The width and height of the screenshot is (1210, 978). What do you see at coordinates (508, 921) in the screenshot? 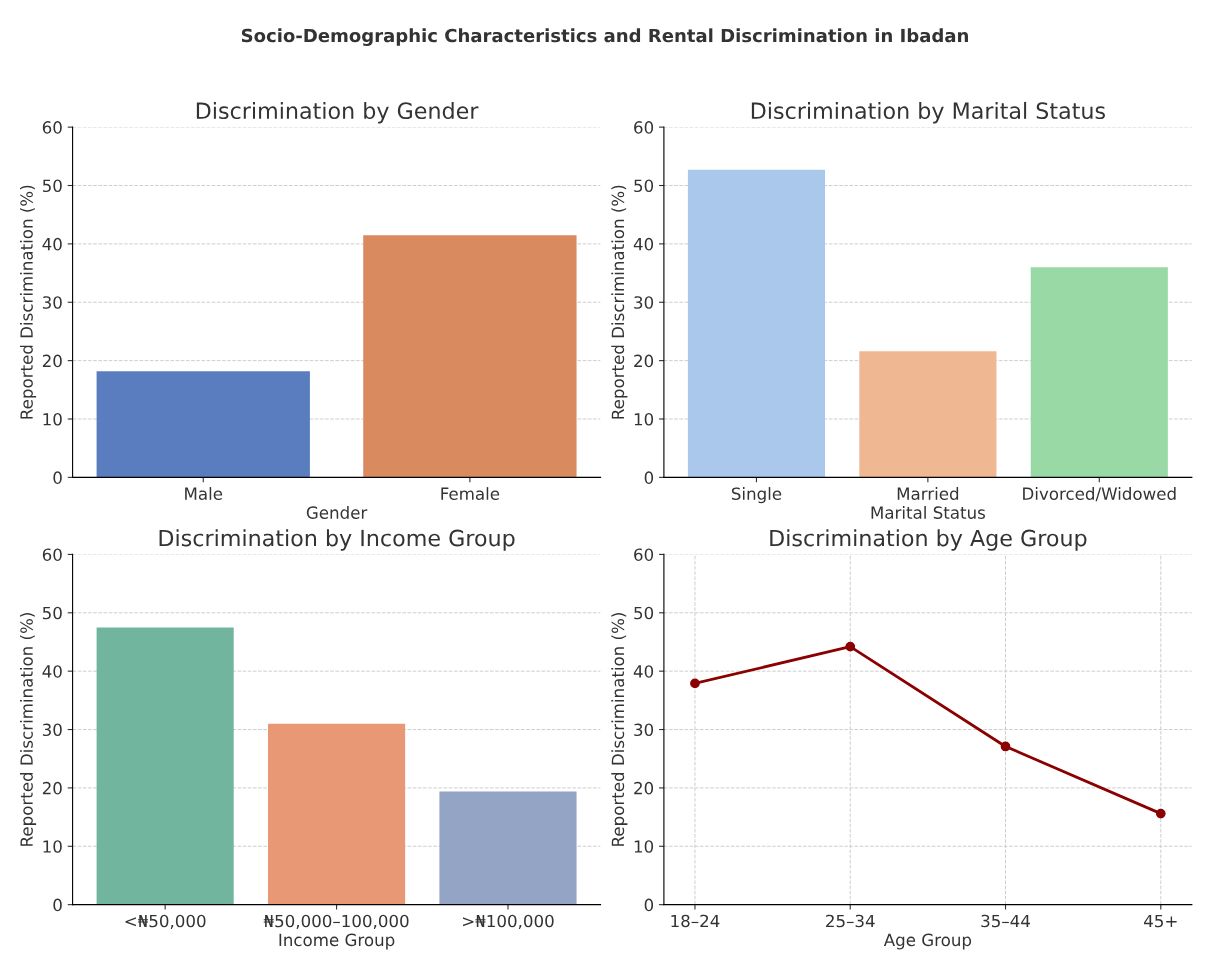
I see `x-tick-label: >₦100,000` at bounding box center [508, 921].